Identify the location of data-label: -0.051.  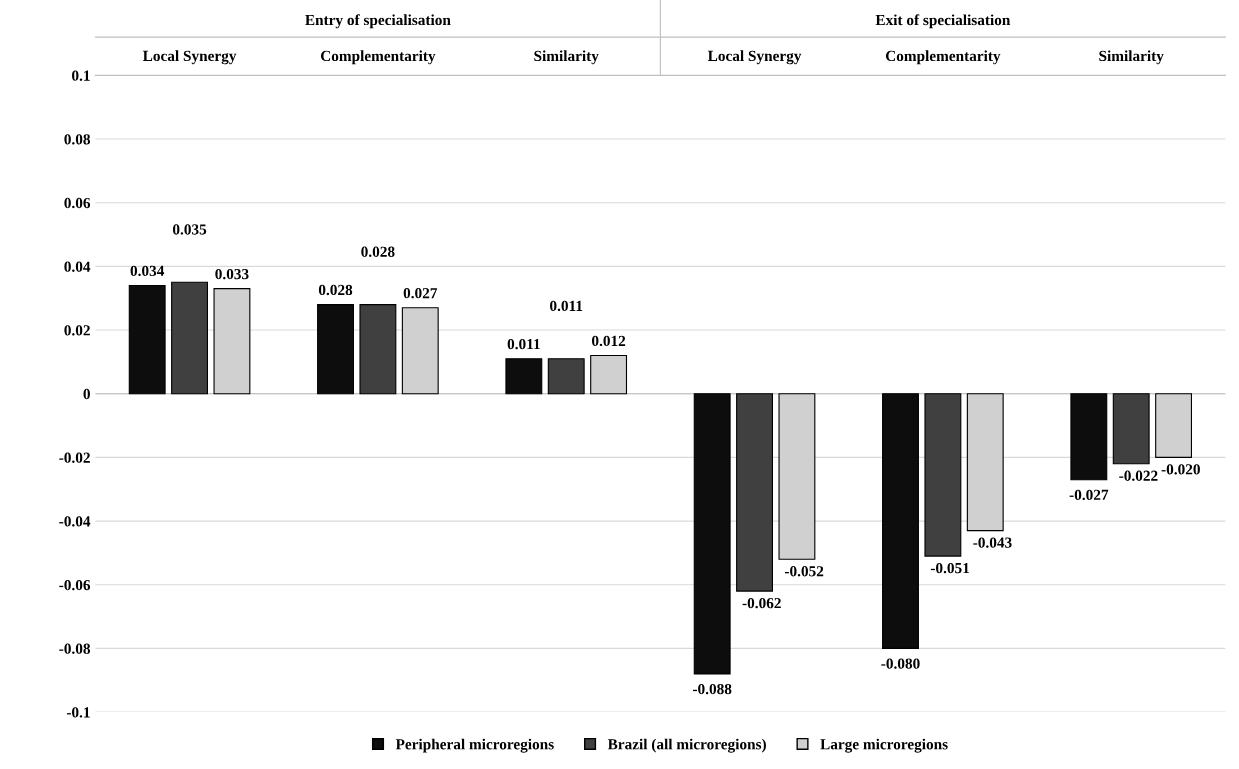
(950, 568).